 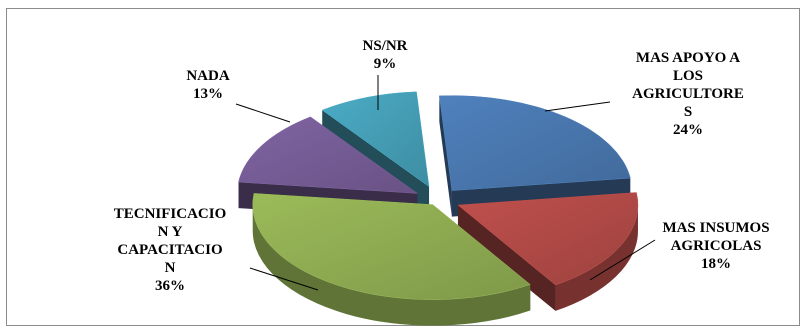 I want to click on slice-label-0: MAS APOYO A LOS AGRICULTORE S 24%, so click(x=688, y=94).